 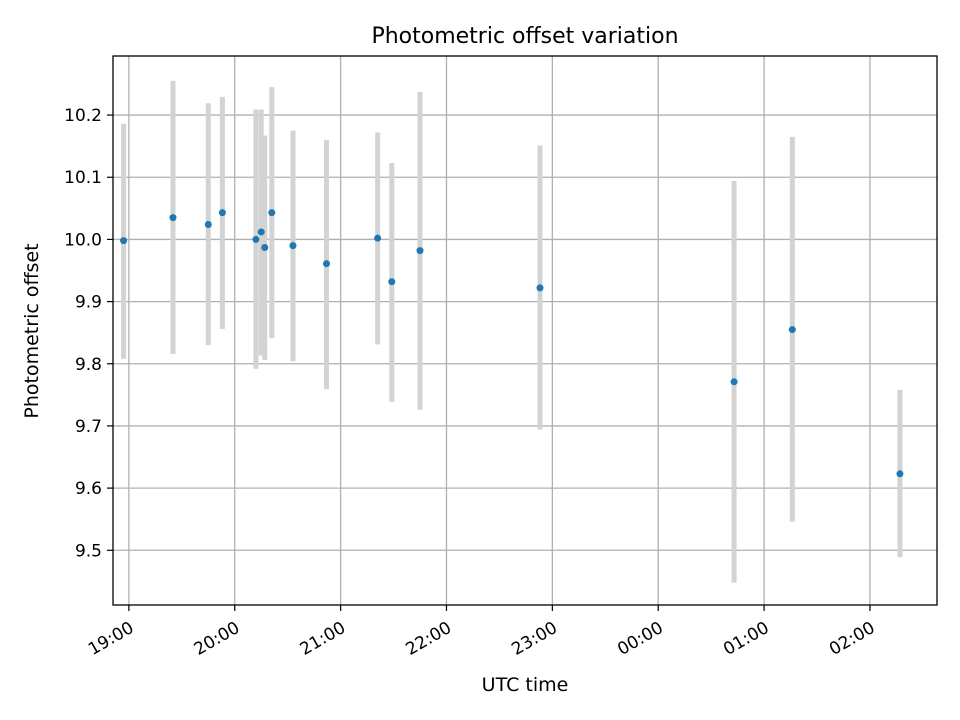 What do you see at coordinates (83, 178) in the screenshot?
I see `y-tick-label: 10.1` at bounding box center [83, 178].